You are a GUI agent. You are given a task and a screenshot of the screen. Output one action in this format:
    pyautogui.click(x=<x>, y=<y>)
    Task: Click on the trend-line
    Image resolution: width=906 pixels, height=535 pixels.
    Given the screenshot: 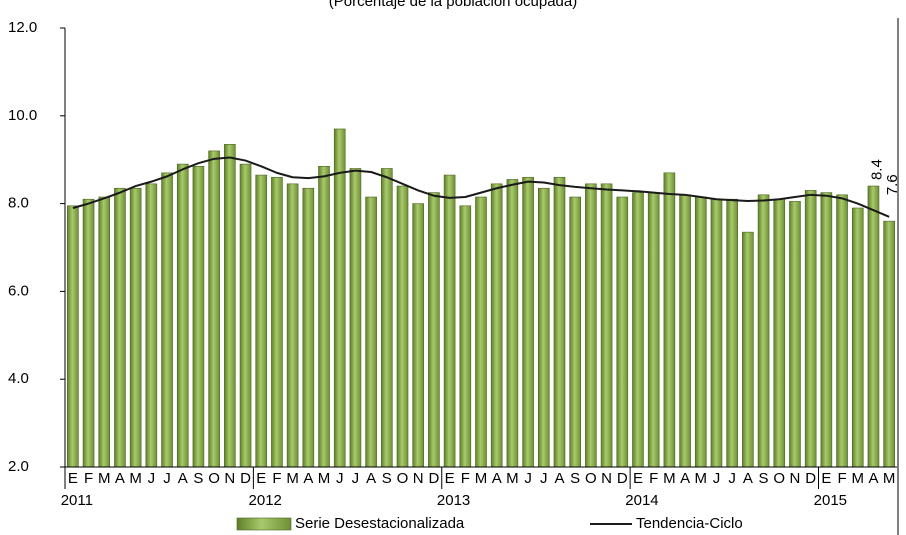 What is the action you would take?
    pyautogui.click(x=481, y=187)
    